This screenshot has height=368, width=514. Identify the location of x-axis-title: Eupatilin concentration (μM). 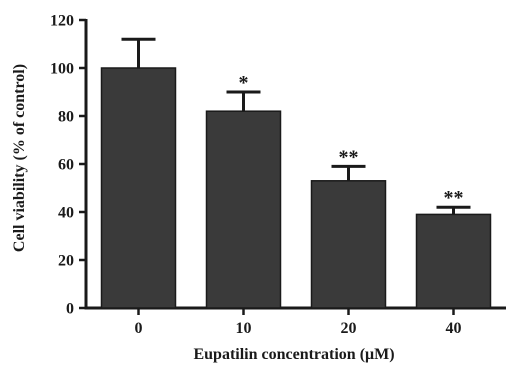
(293, 354).